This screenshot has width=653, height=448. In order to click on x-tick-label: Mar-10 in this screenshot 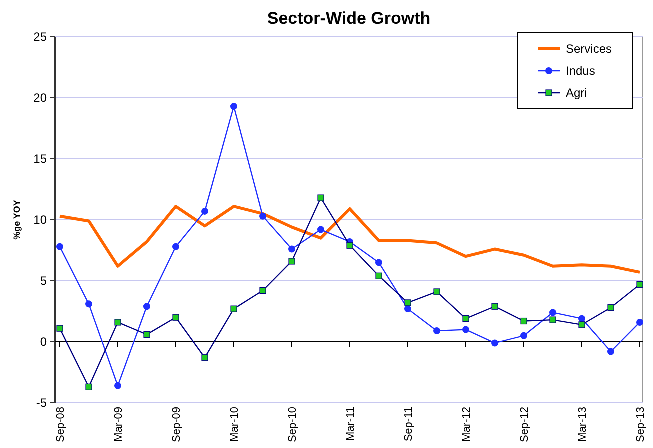, I will do `click(235, 424)`.